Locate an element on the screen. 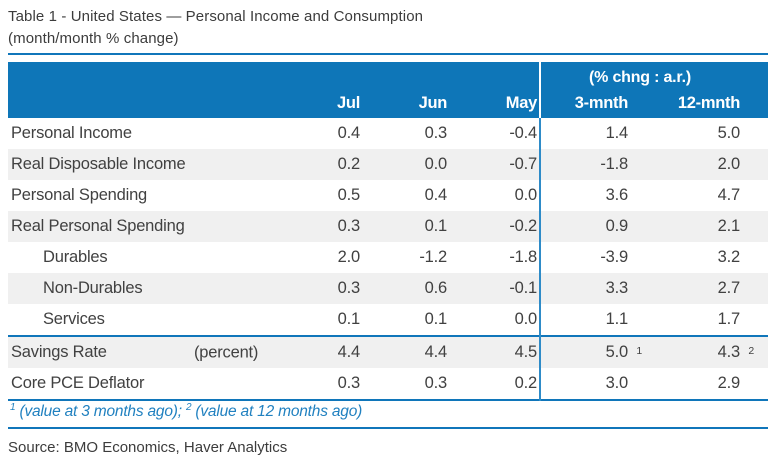  cell-12mnth: 4.7 is located at coordinates (729, 195).